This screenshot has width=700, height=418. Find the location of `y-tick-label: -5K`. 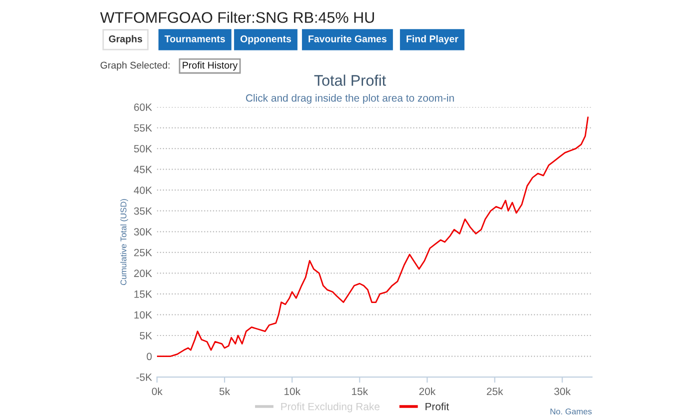

y-tick-label: -5K is located at coordinates (144, 377).